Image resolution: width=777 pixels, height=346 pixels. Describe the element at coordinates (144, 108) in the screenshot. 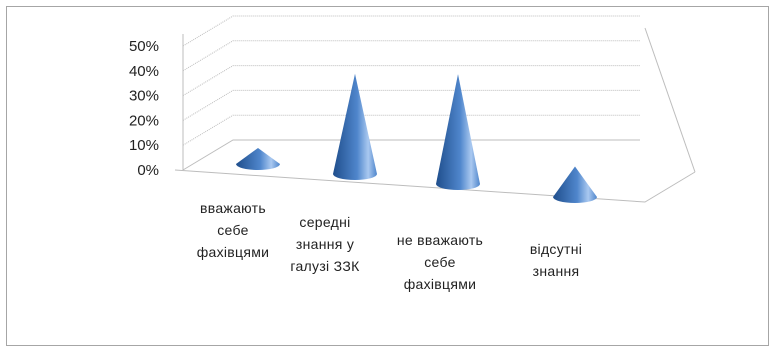

I see `y-axis-ticks: 0% 10% 20% 30% 40% 50%` at that location.